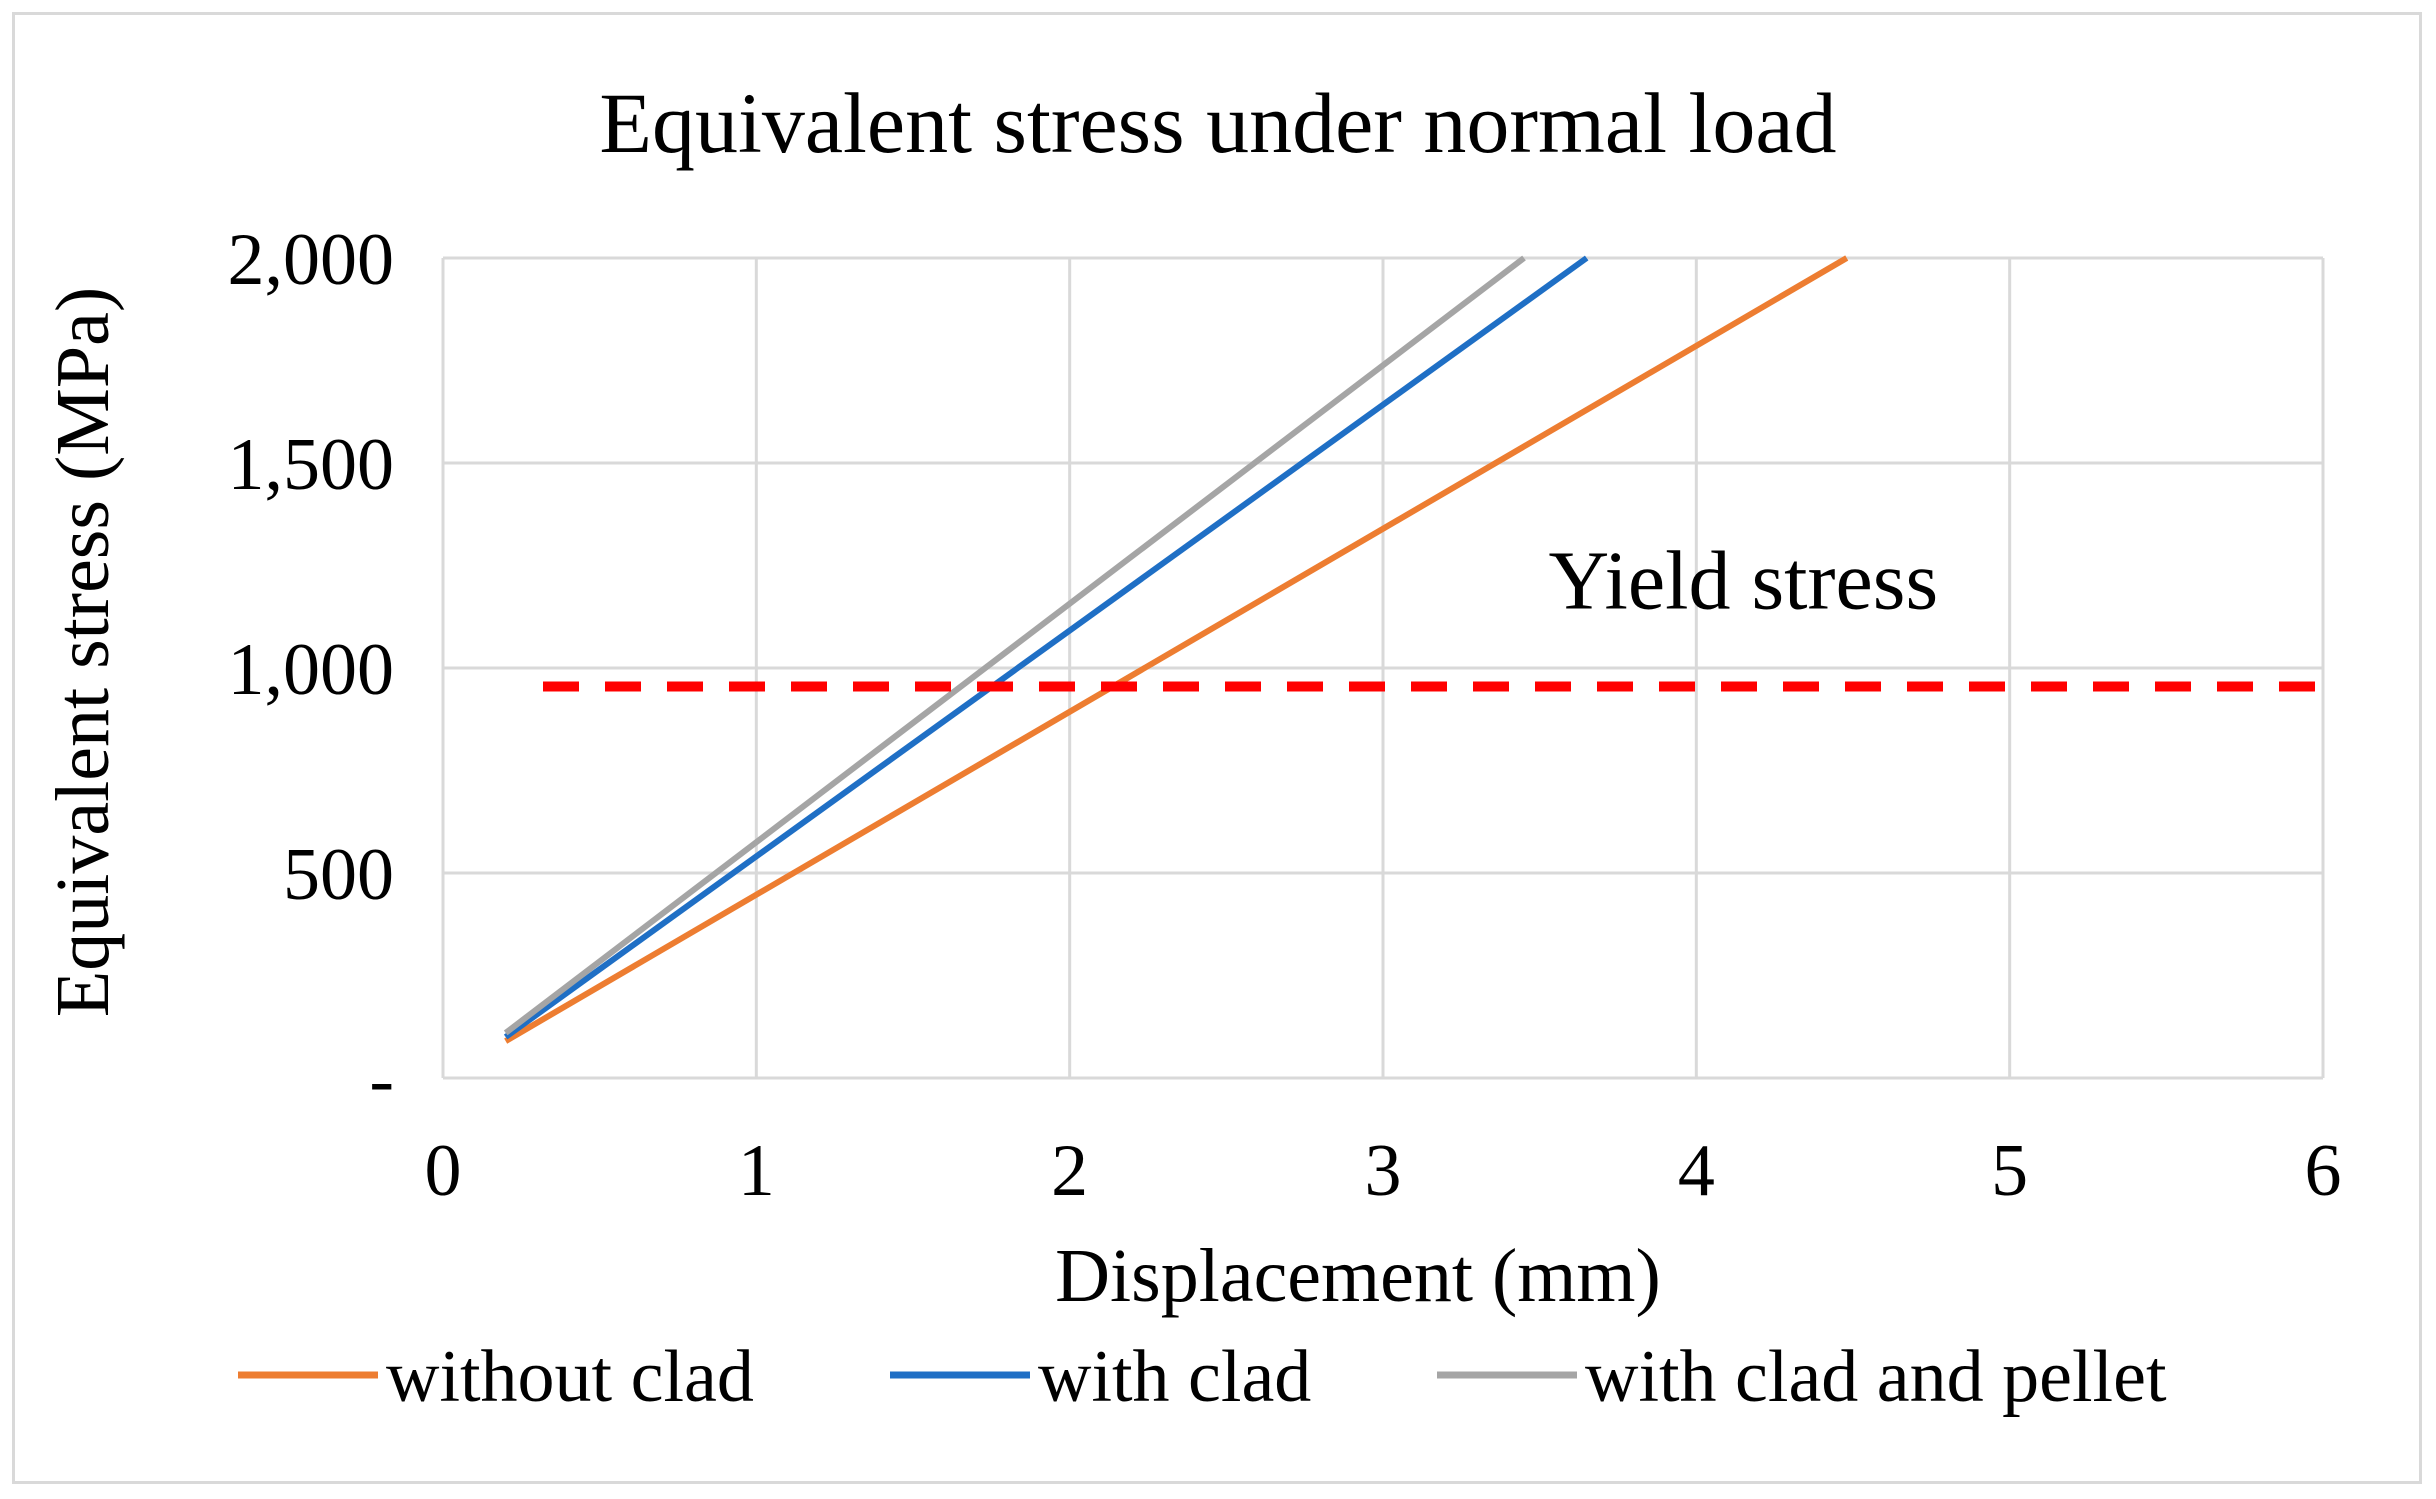 This screenshot has width=2436, height=1499. Describe the element at coordinates (1217, 123) in the screenshot. I see `chart-title: Equivalent stress under normal load` at that location.